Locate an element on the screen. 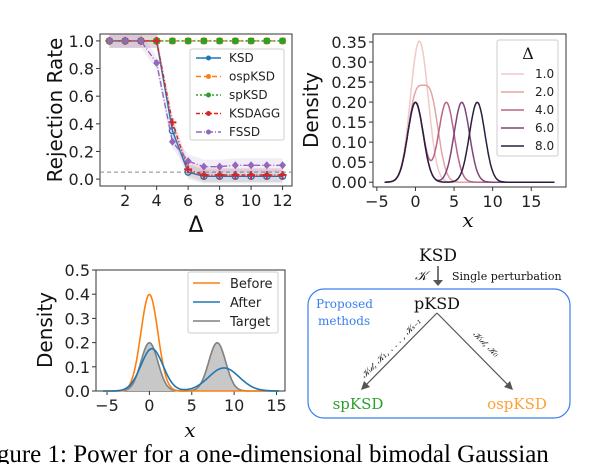  y-axis-label: Rejection Rate is located at coordinates (55, 110).